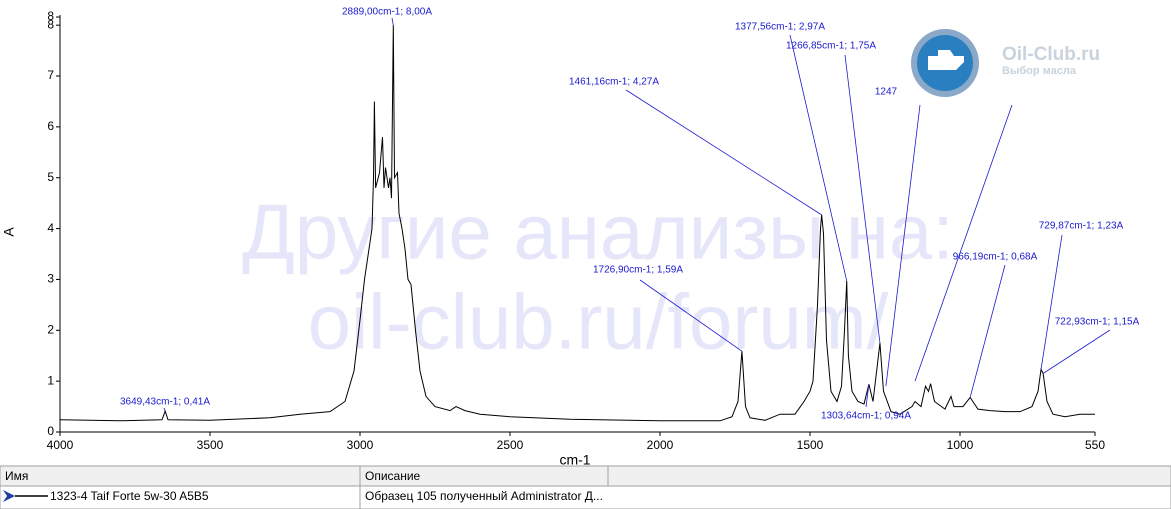 Image resolution: width=1171 pixels, height=509 pixels. Describe the element at coordinates (360, 445) in the screenshot. I see `x-tick-label: 3000` at that location.